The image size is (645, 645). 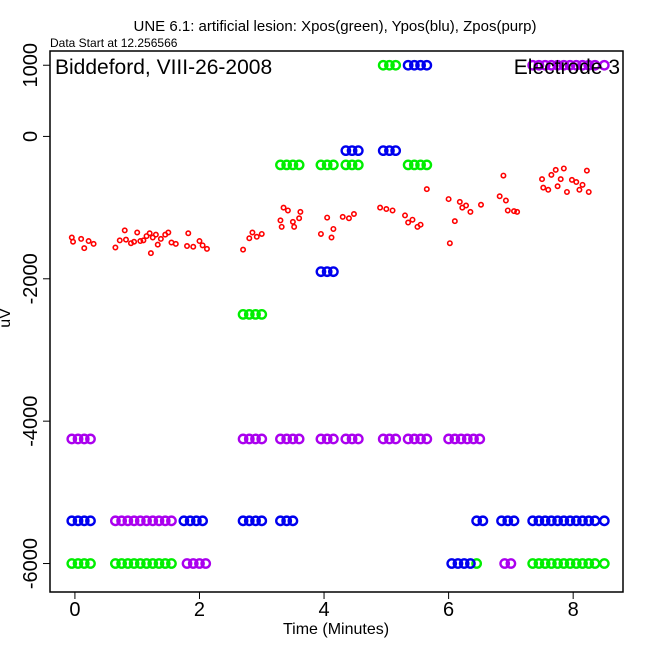 What do you see at coordinates (31, 421) in the screenshot?
I see `y-tick-label-1: -4000` at bounding box center [31, 421].